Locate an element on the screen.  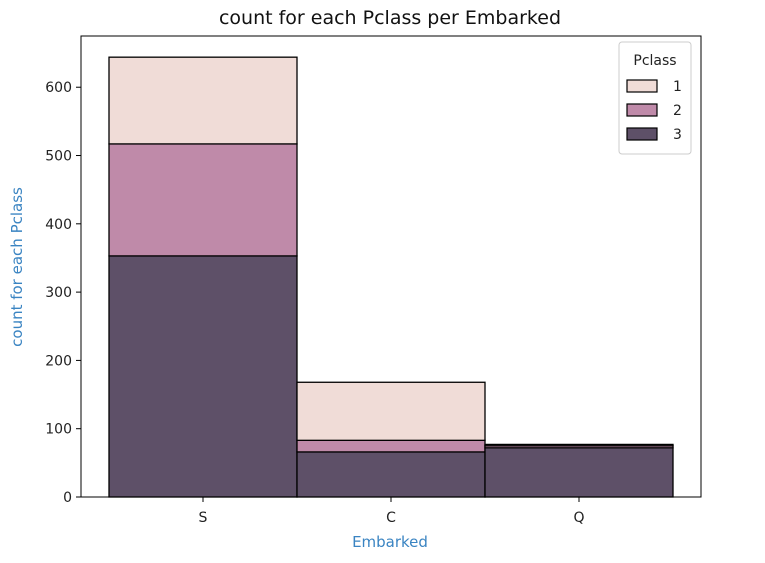
legend-frame is located at coordinates (655, 98).